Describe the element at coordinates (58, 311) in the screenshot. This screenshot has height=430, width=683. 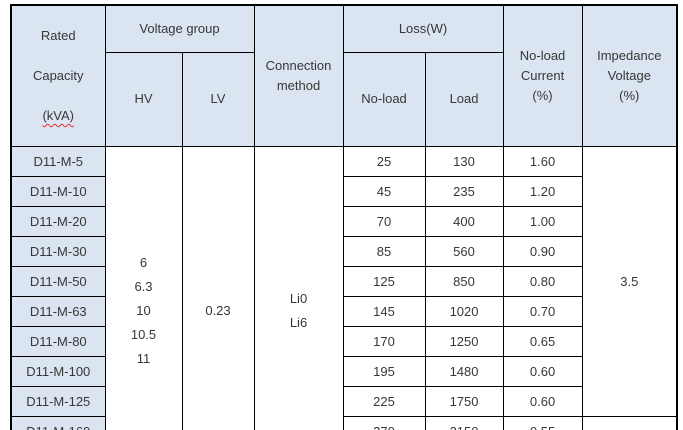
I see `model-cell: D11-M-63` at that location.